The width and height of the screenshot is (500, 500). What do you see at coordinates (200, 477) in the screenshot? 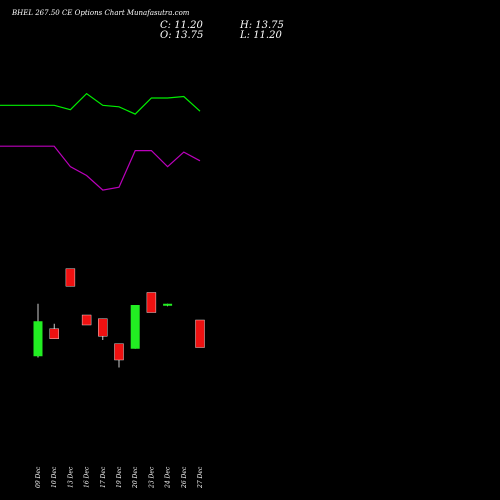
I see `x-tick-label: 27 Dec` at bounding box center [200, 477].